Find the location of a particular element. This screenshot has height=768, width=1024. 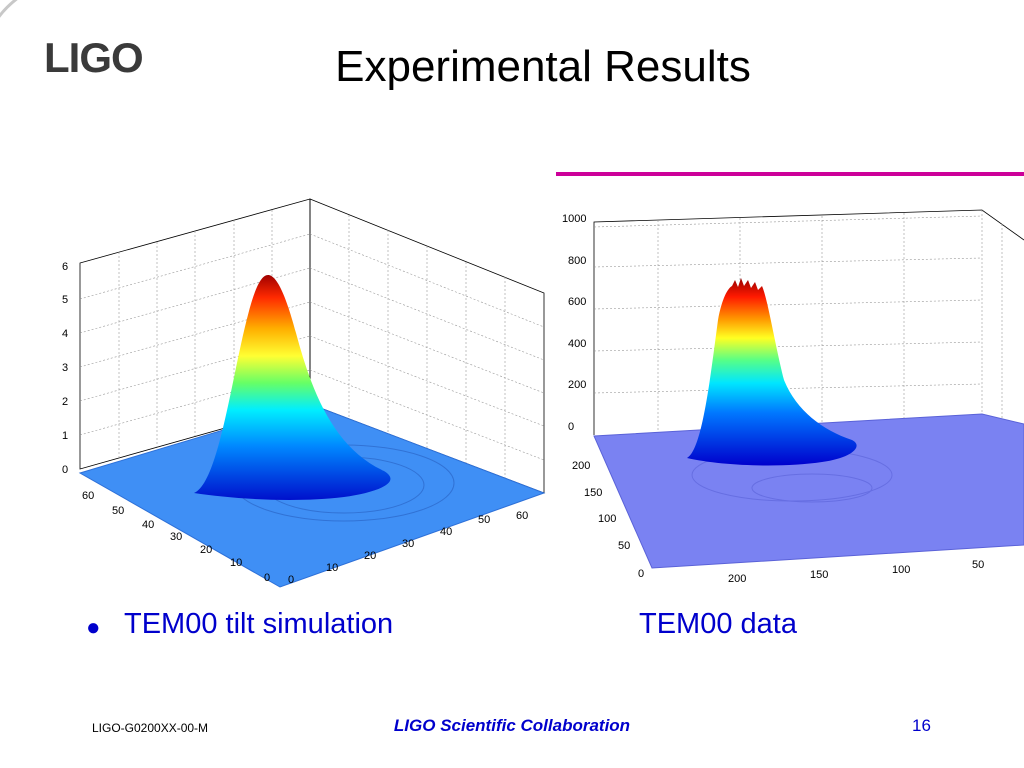

right-plot-gridlines is located at coordinates (798, 321).